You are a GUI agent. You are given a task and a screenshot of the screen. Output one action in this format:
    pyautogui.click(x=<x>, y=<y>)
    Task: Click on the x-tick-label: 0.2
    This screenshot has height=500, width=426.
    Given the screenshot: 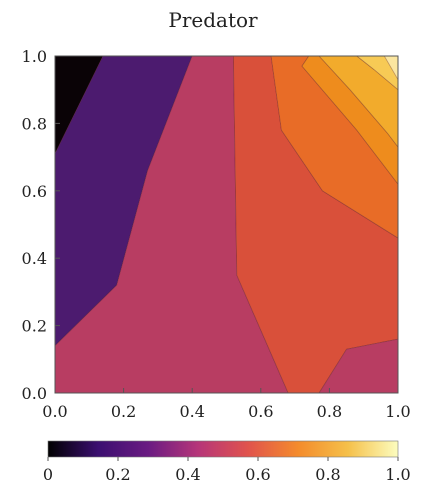 What is the action you would take?
    pyautogui.click(x=123, y=411)
    